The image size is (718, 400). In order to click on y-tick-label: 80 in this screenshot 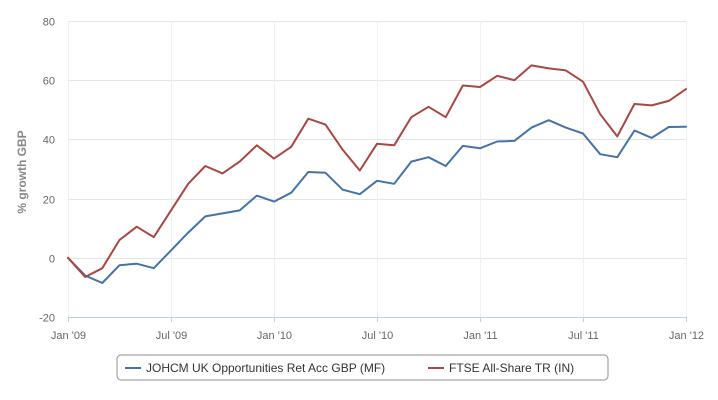, I will do `click(49, 23)`.